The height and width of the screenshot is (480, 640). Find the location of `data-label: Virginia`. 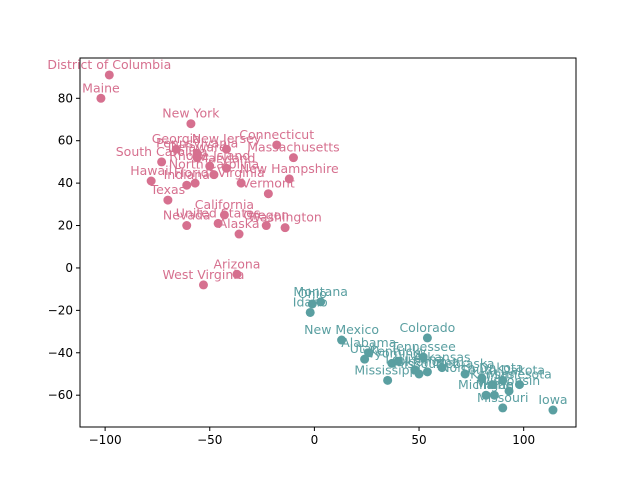

data-label: Virginia is located at coordinates (241, 172).